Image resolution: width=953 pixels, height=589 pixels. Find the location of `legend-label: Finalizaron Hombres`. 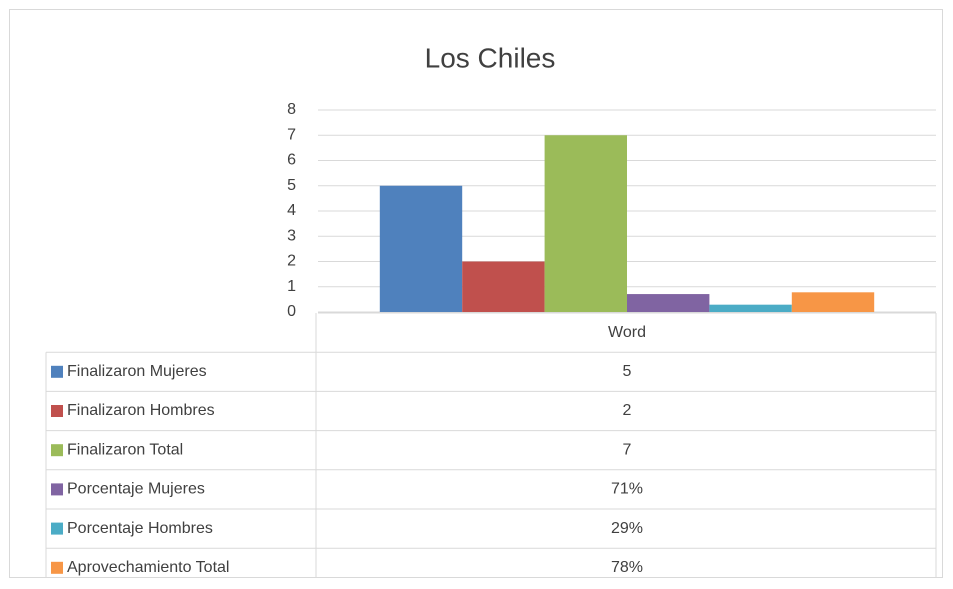

legend-label: Finalizaron Hombres is located at coordinates (141, 410).